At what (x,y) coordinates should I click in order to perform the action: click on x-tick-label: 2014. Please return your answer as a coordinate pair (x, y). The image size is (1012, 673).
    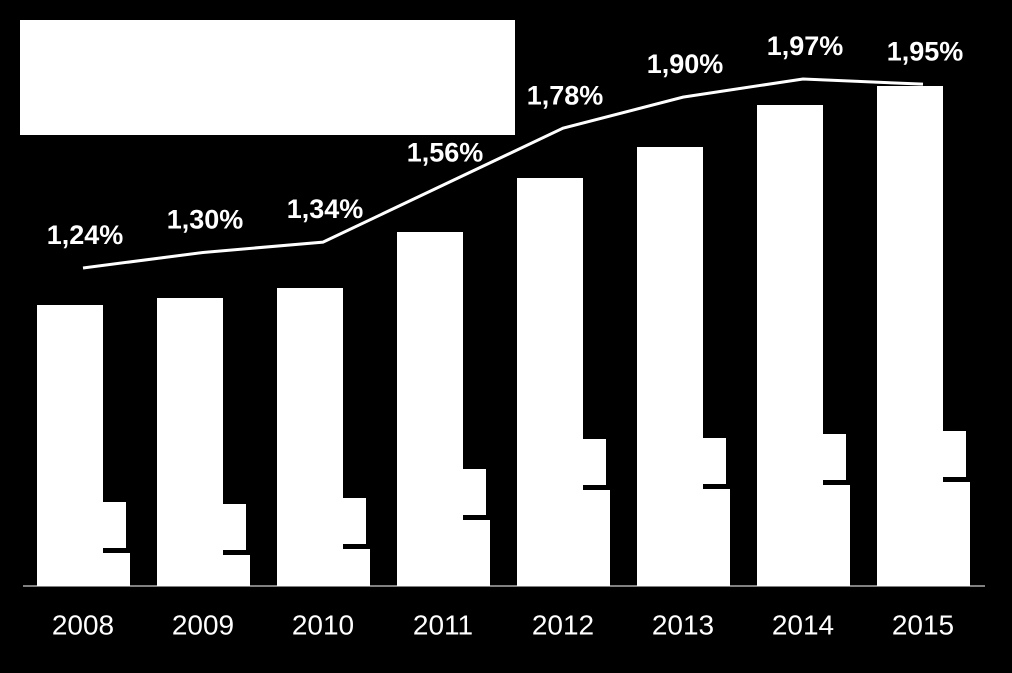
    Looking at the image, I should click on (803, 624).